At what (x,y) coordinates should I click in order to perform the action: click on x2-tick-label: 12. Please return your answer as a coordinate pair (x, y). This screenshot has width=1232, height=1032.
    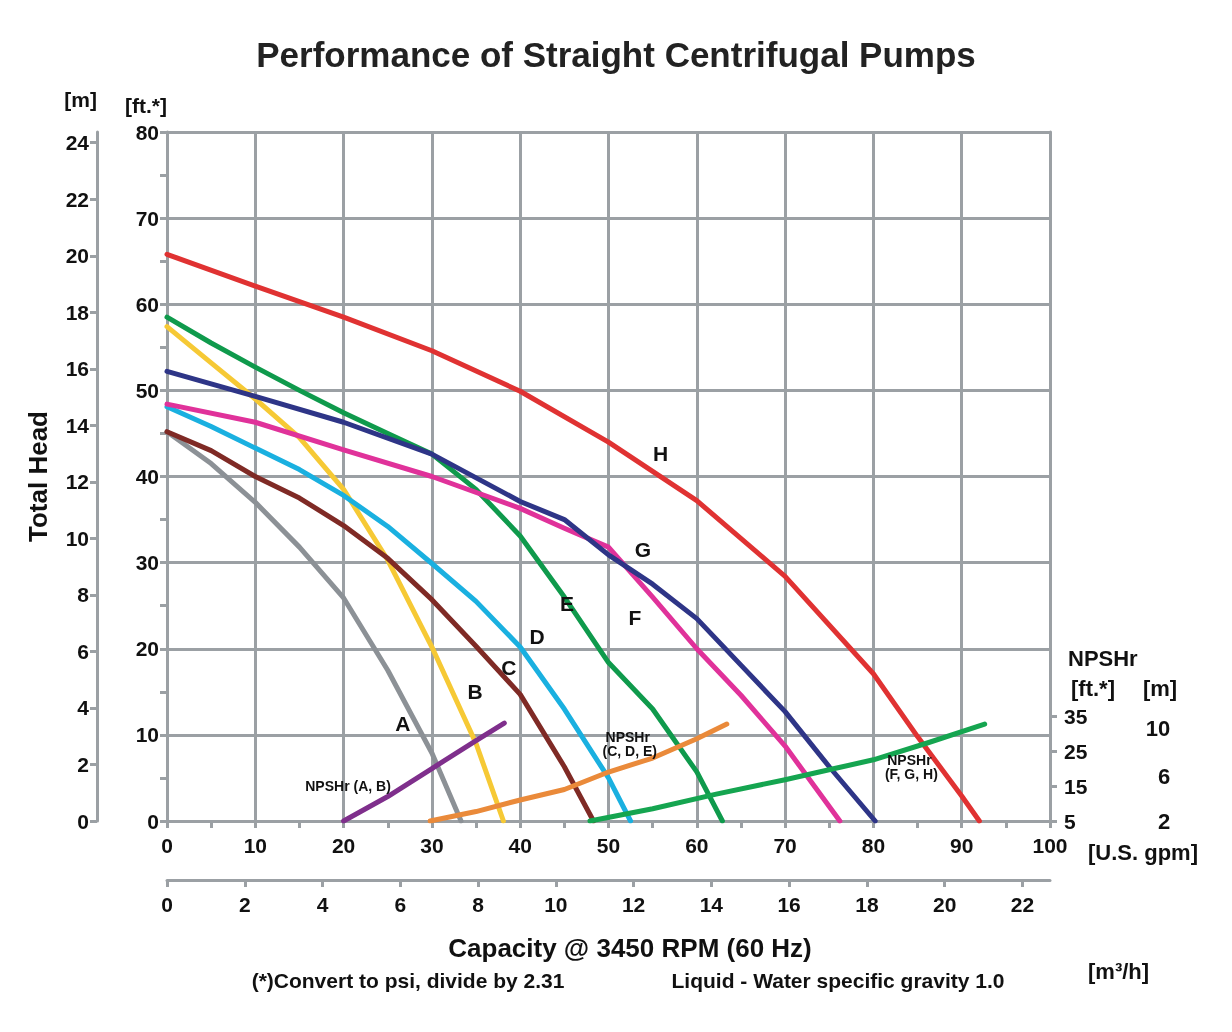
    Looking at the image, I should click on (633, 904).